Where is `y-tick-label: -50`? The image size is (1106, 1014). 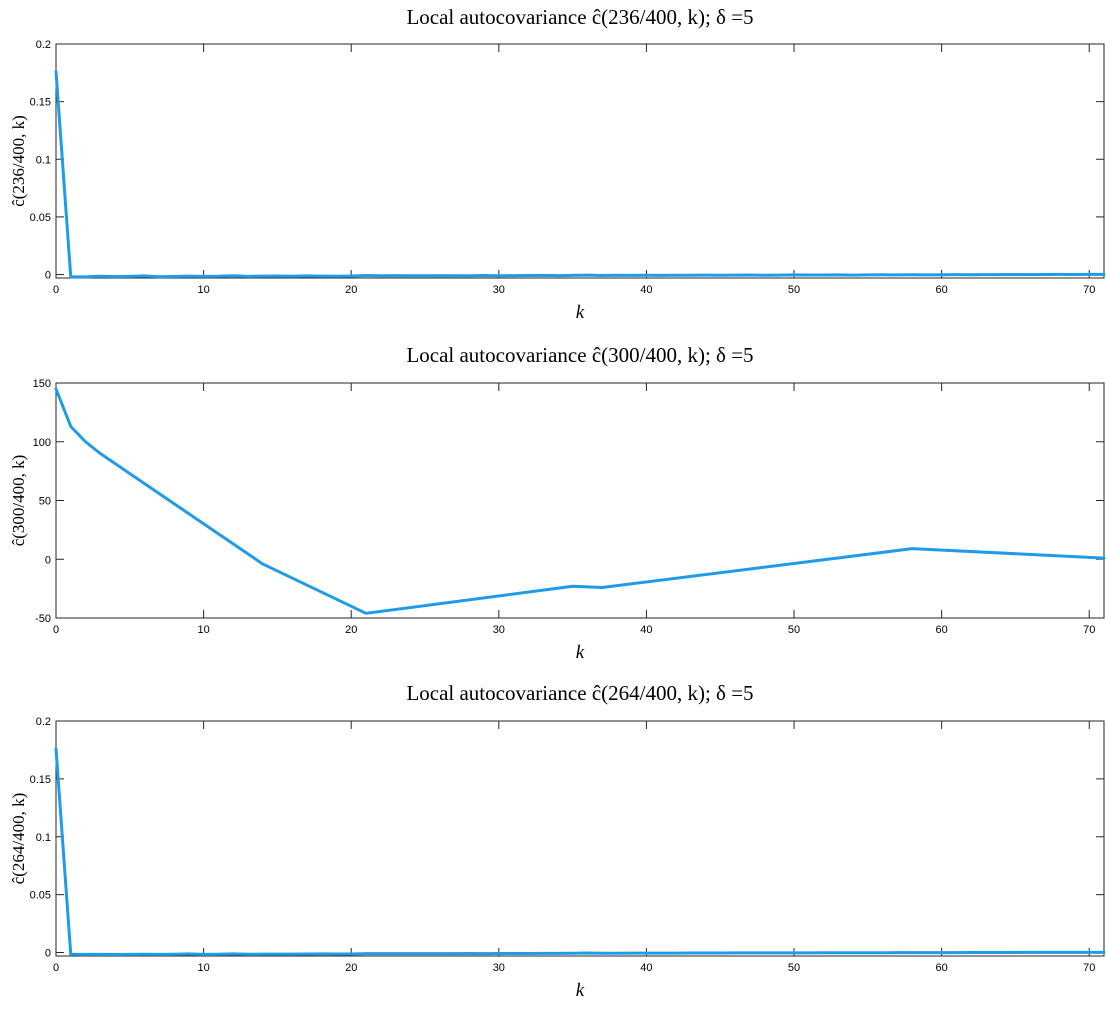 y-tick-label: -50 is located at coordinates (43, 619).